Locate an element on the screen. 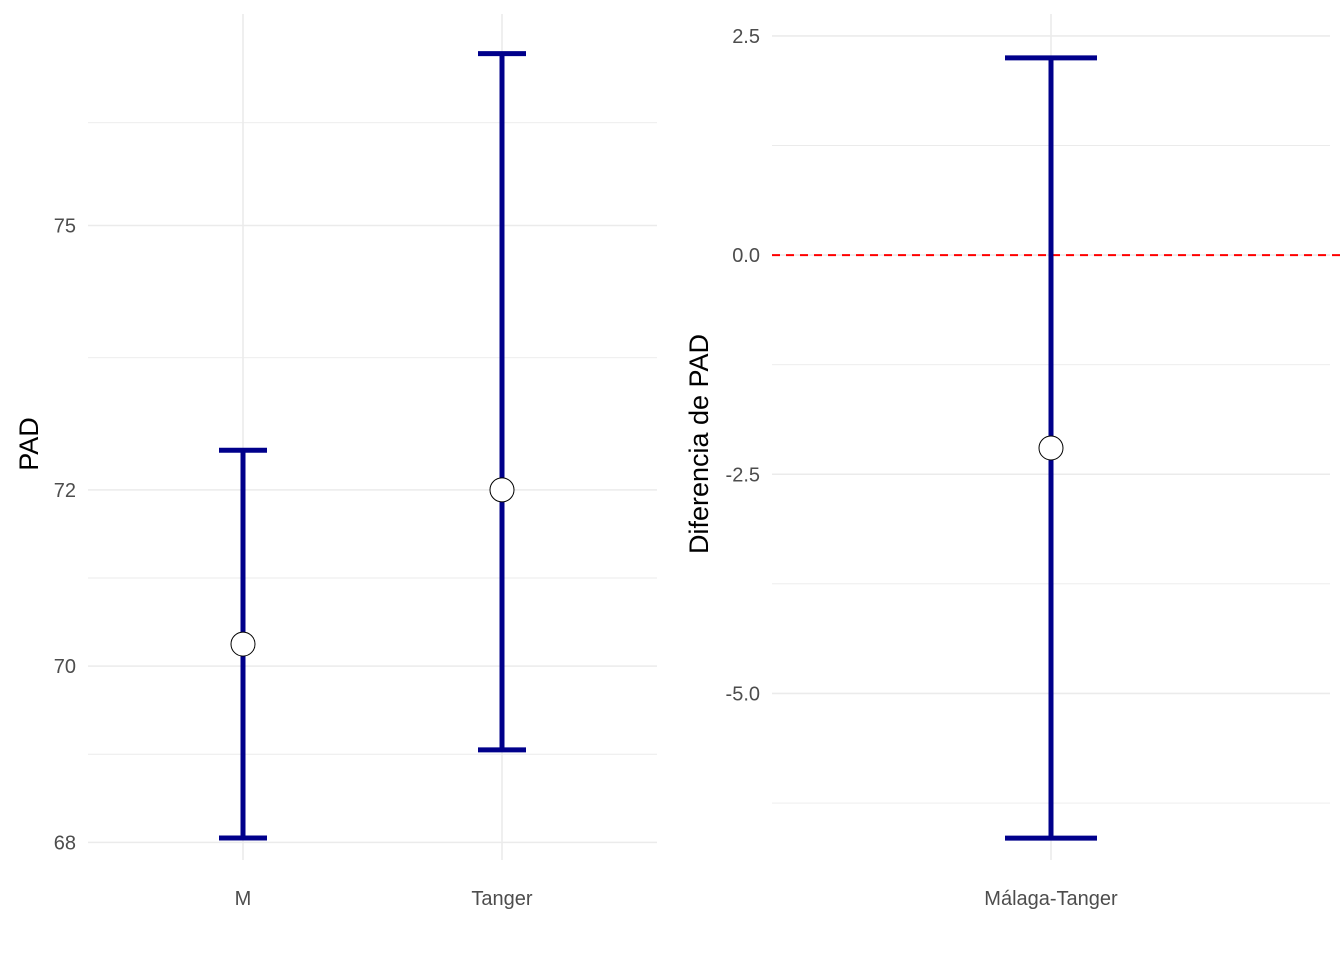  right-y-tick-label: -2.5 is located at coordinates (743, 475).